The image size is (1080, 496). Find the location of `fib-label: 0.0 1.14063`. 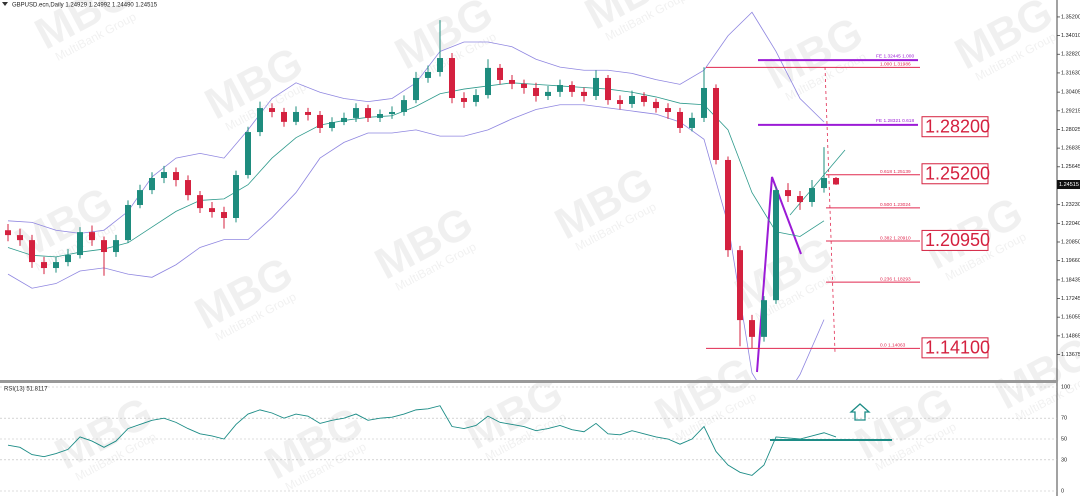

fib-label: 0.0 1.14063 is located at coordinates (893, 346).